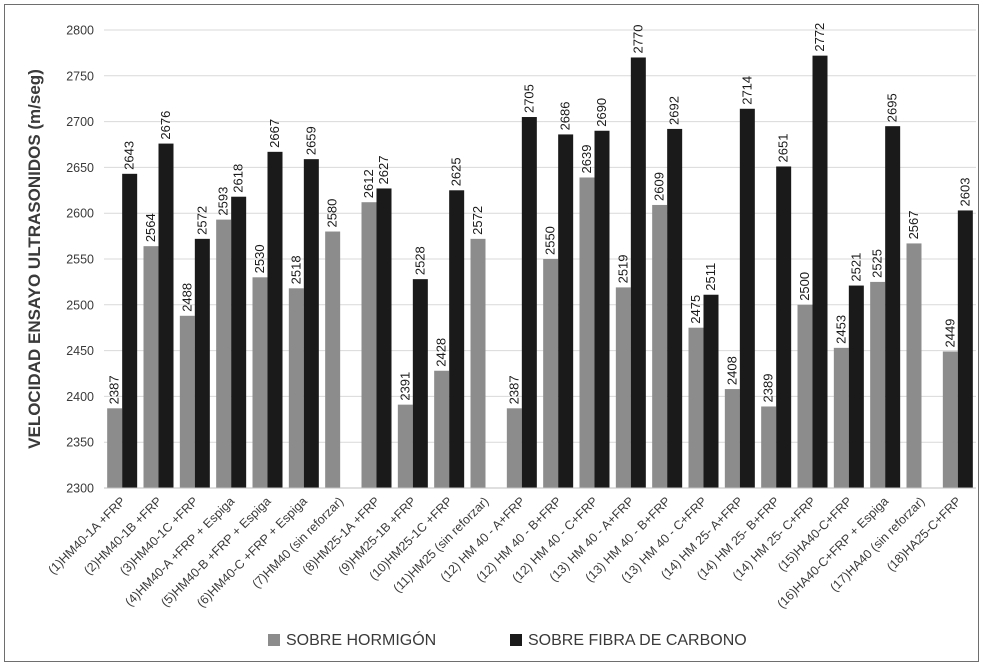 This screenshot has width=983, height=666. Describe the element at coordinates (332, 213) in the screenshot. I see `data-label: 2580` at that location.